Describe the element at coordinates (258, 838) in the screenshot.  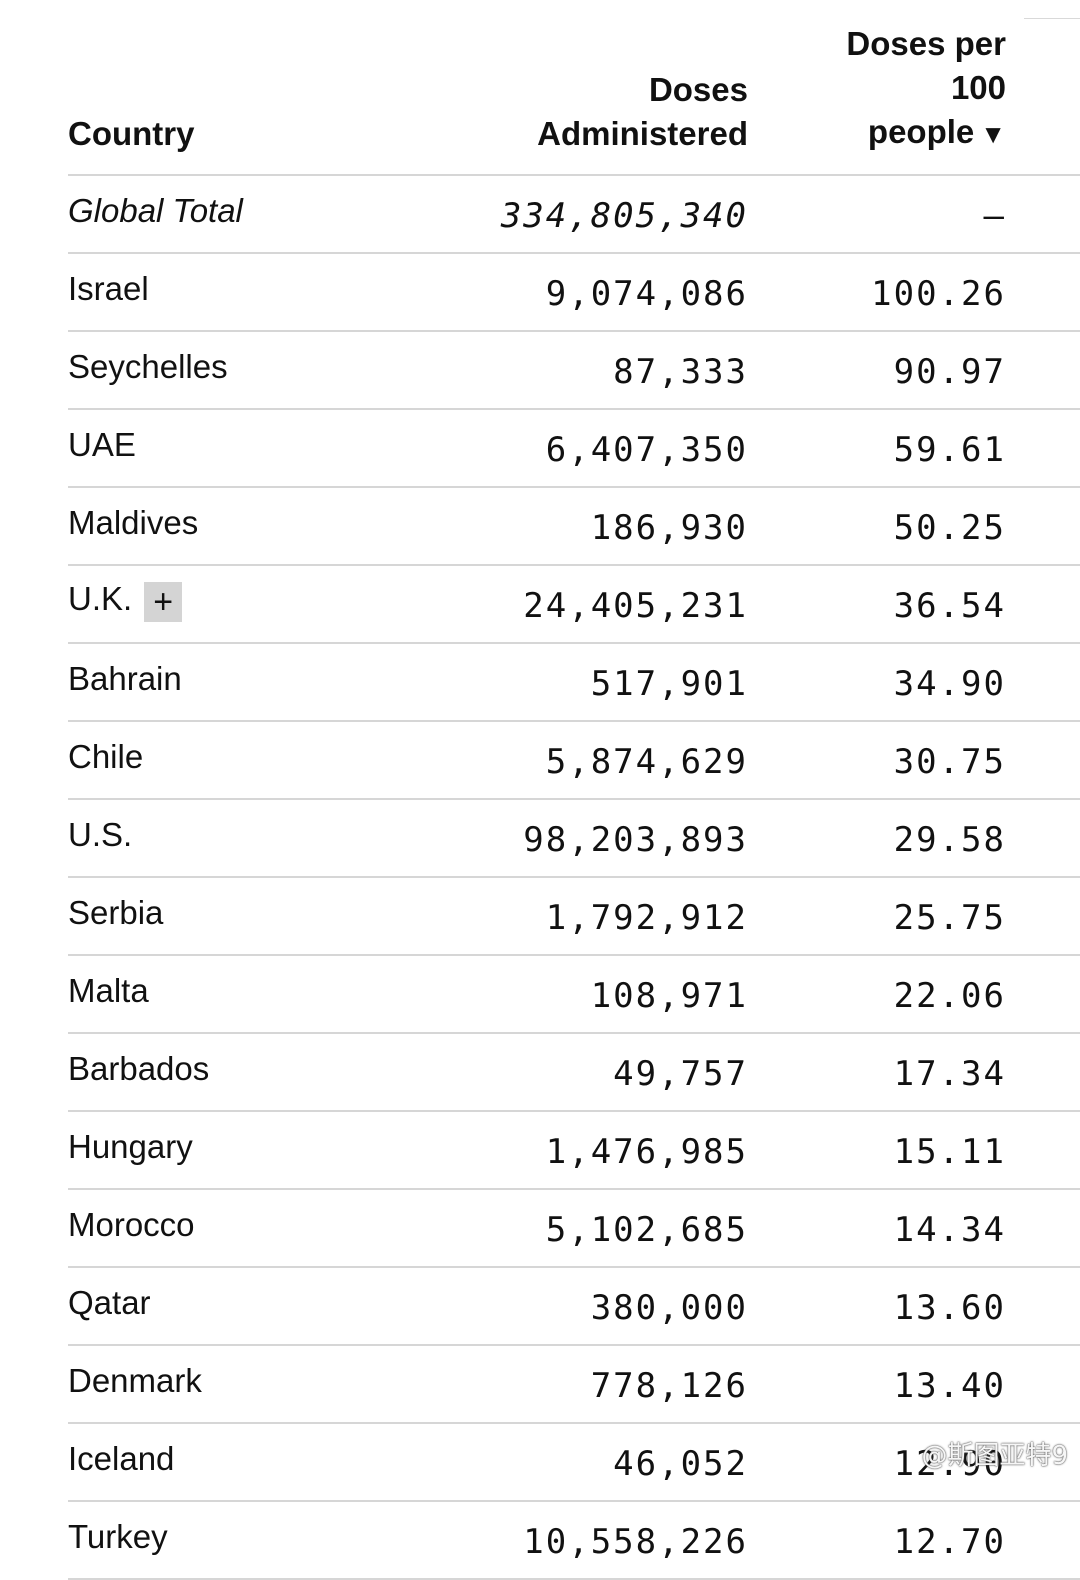
I see `country-cell: U.S.` at that location.